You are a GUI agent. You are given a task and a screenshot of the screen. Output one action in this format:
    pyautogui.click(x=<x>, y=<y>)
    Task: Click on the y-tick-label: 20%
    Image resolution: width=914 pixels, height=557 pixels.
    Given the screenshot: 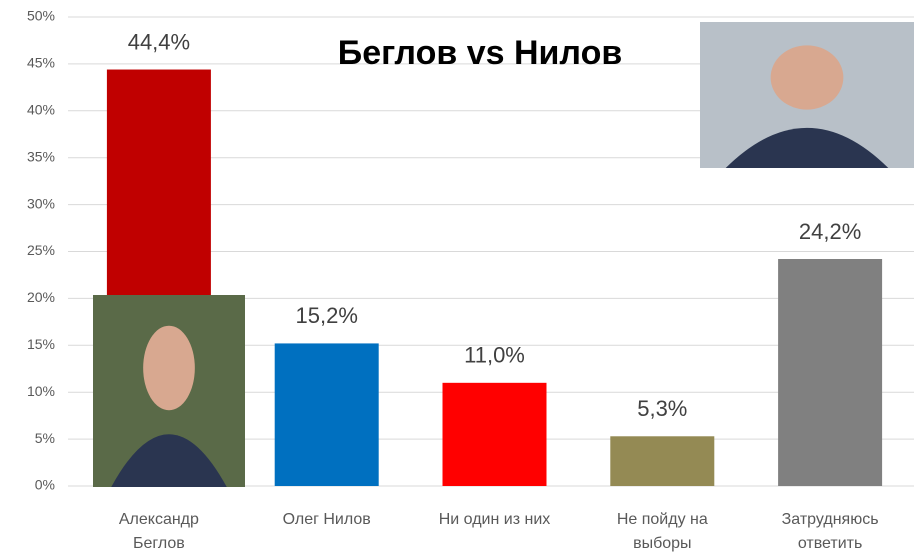 What is the action you would take?
    pyautogui.click(x=41, y=297)
    